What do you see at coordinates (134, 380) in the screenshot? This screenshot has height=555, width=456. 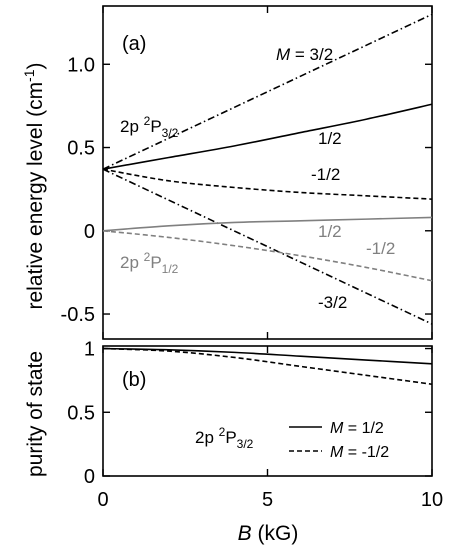 I see `panel-b-label: (b)` at bounding box center [134, 380].